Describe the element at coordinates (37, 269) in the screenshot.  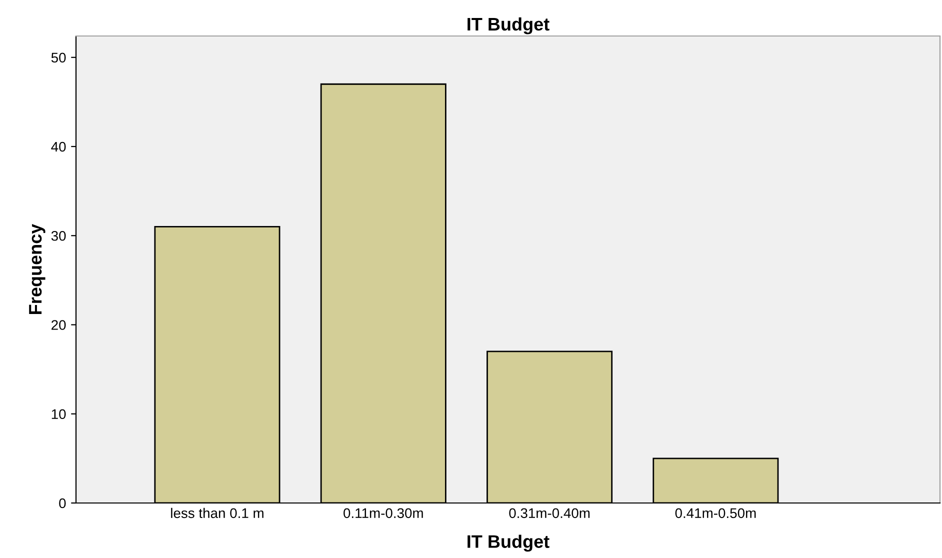
I see `y-axis-title: Frequency` at that location.